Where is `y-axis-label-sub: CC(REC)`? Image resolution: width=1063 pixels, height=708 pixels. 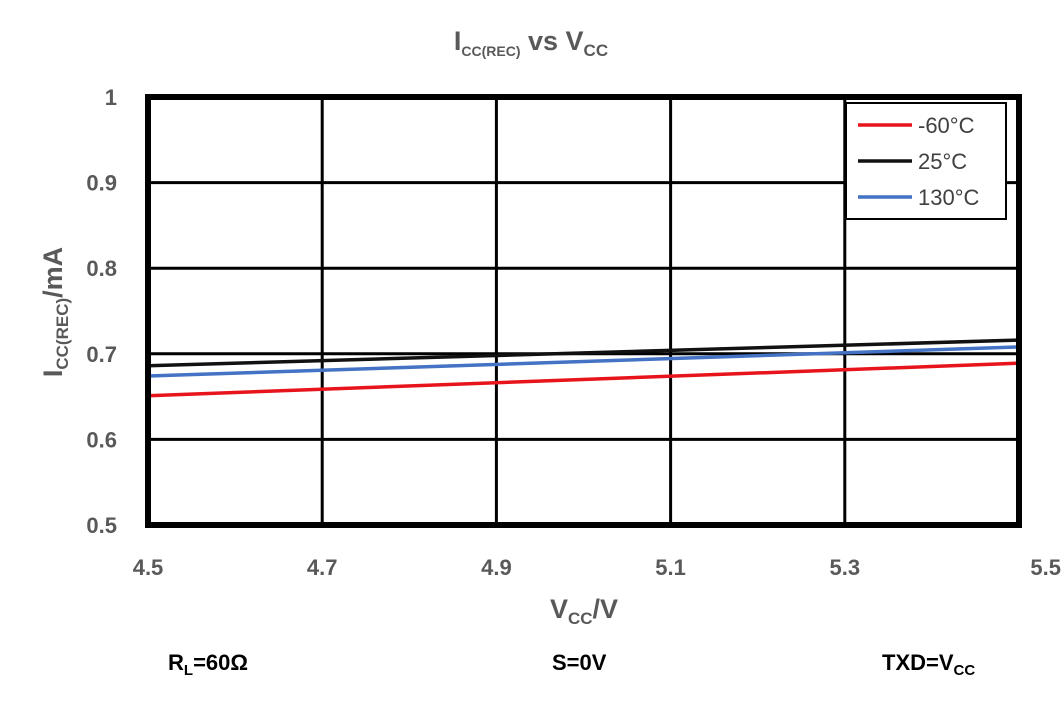
y-axis-label-sub: CC(REC) is located at coordinates (62, 334).